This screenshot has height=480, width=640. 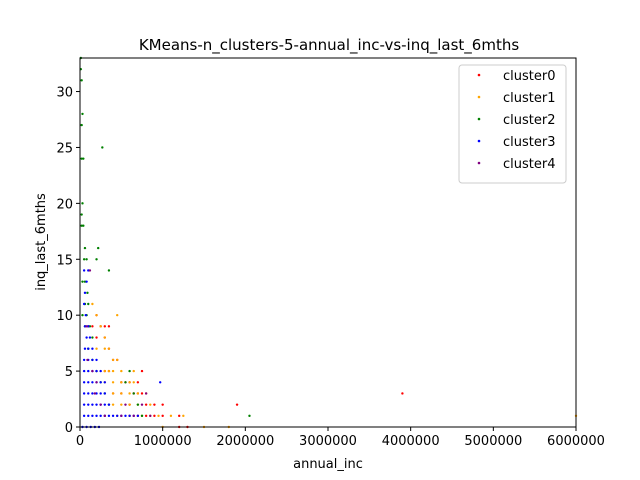 What do you see at coordinates (64, 260) in the screenshot?
I see `y-tick-label: 15` at bounding box center [64, 260].